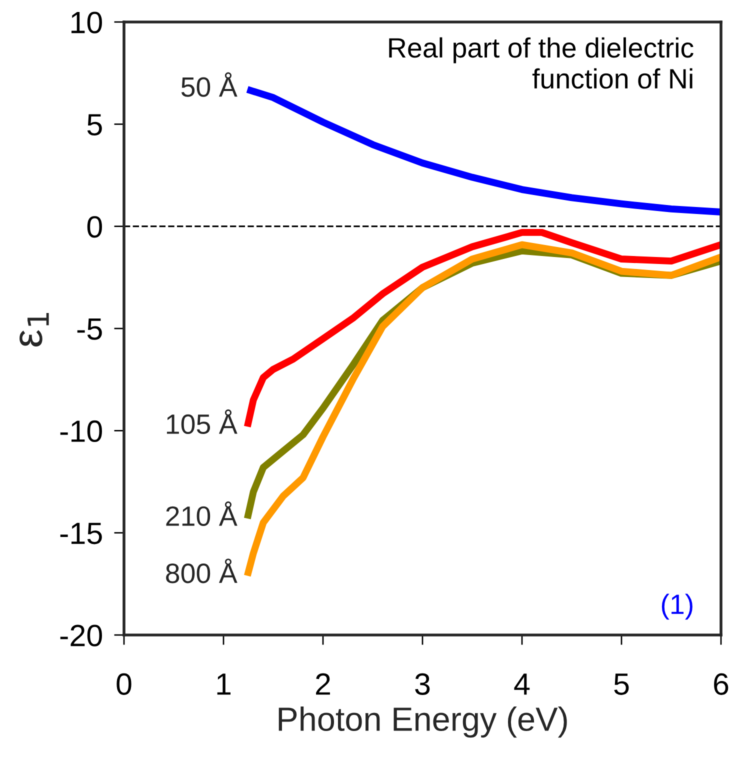 This screenshot has height=770, width=736. I want to click on series-label: 50 Å, so click(209, 84).